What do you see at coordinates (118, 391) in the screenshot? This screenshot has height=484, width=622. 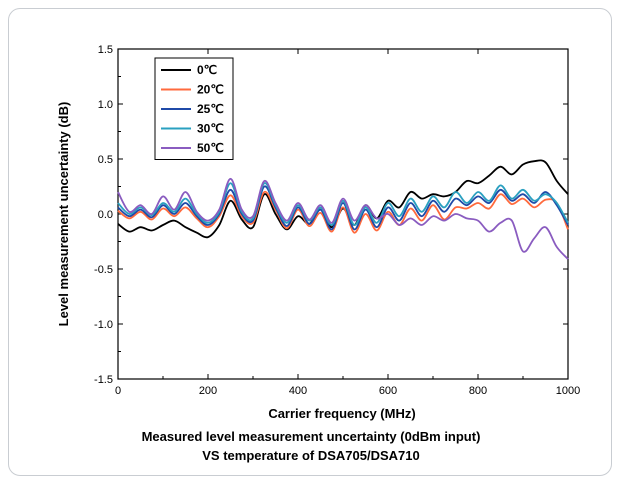 I see `x-tick-label: 0` at bounding box center [118, 391].